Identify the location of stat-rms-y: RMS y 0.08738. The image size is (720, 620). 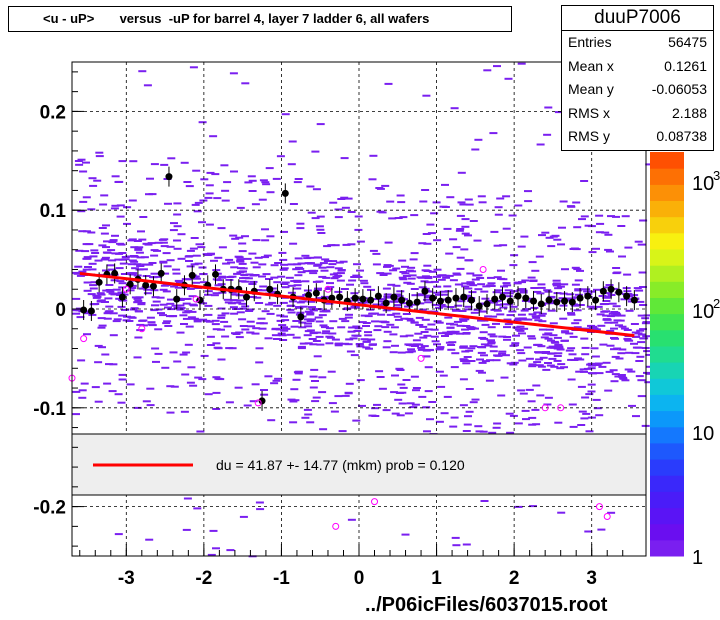
(637, 136).